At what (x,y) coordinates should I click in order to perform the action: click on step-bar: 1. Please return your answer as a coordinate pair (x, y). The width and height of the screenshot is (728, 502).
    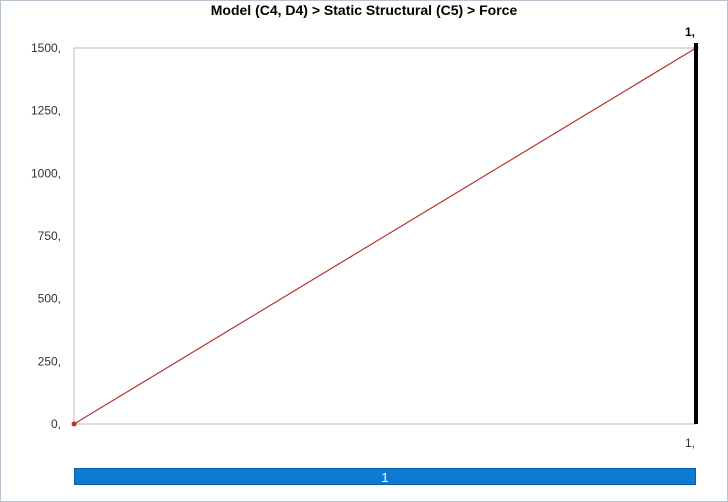
    Looking at the image, I should click on (385, 476).